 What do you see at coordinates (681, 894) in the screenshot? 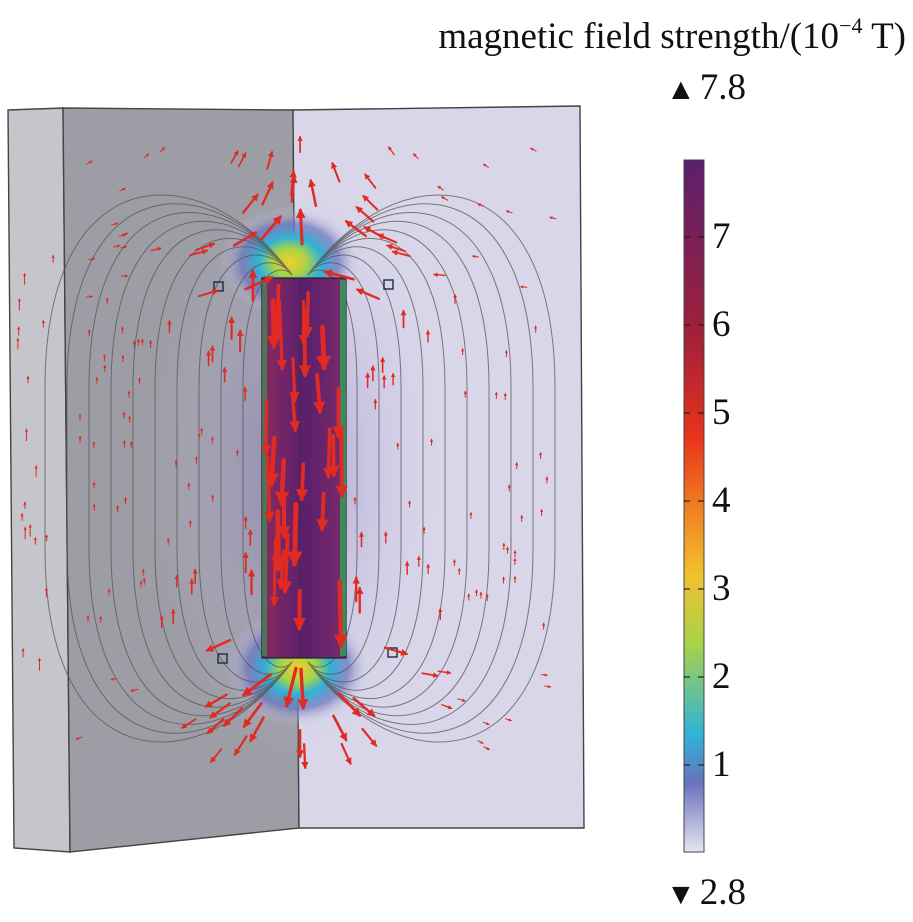
I see `min-triangle-icon: ▼` at bounding box center [681, 894].